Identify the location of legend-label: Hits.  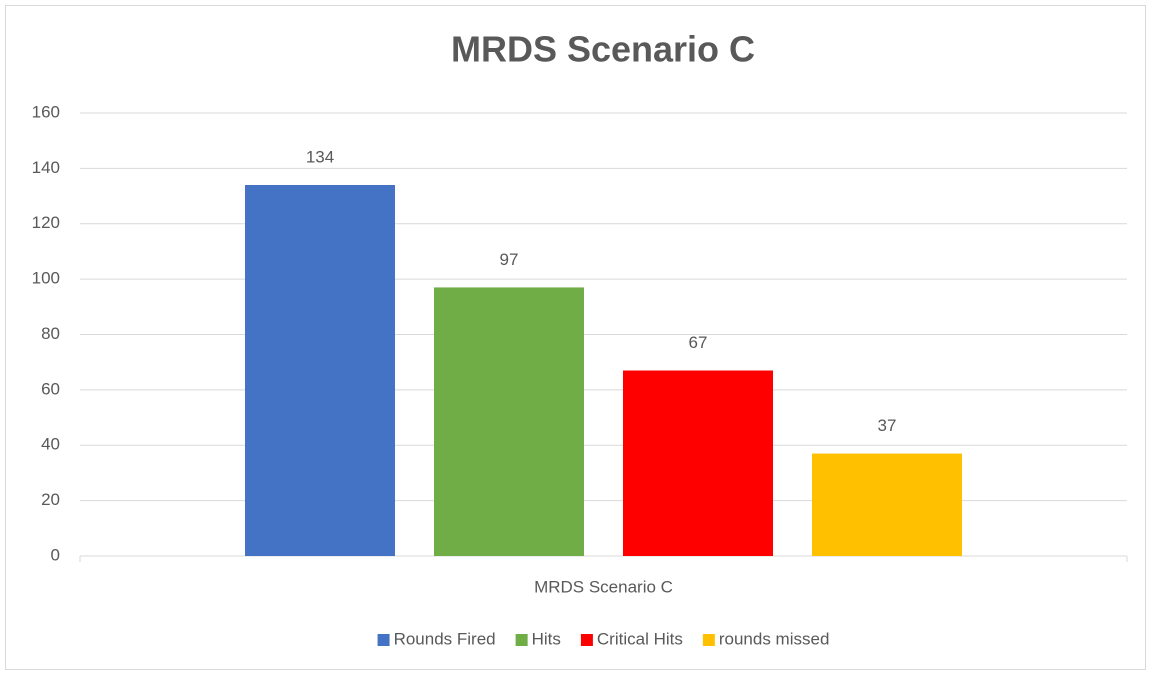
(546, 638).